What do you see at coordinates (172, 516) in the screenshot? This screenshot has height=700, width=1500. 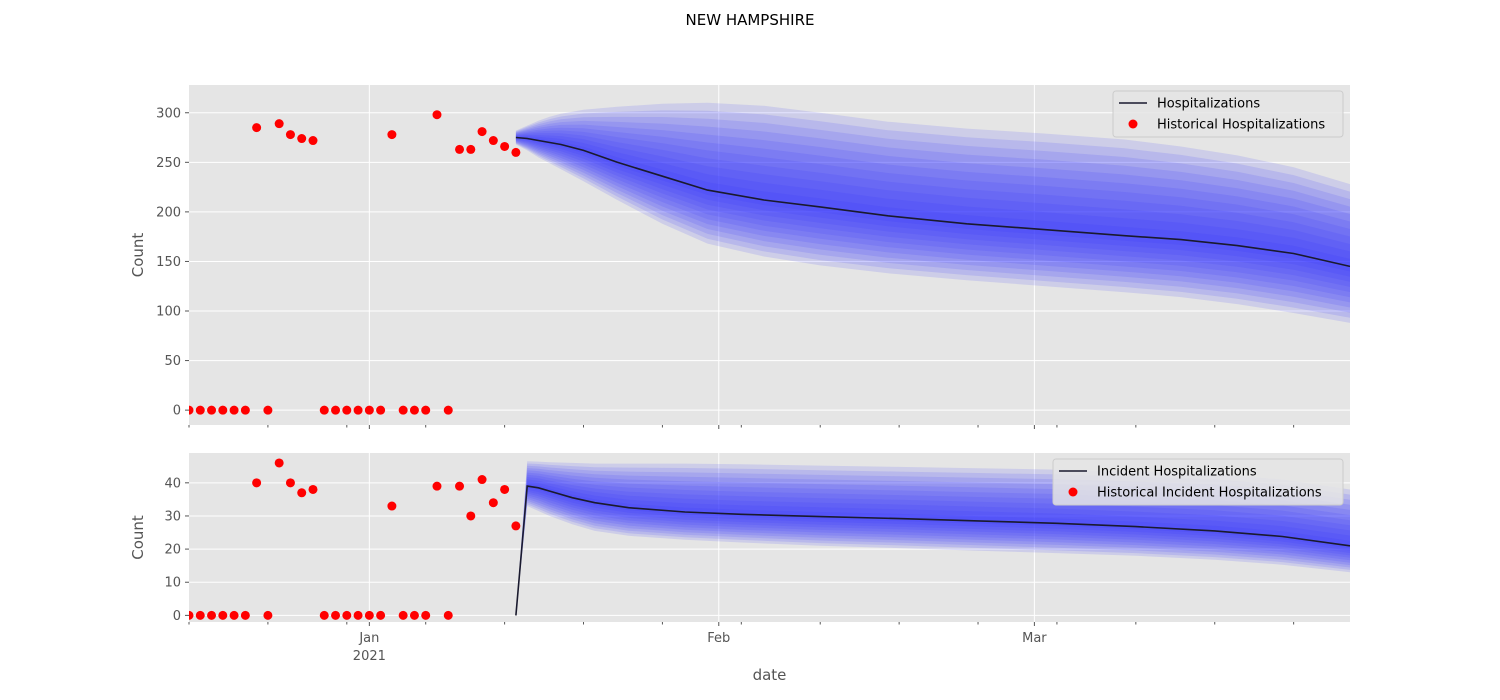 I see `y-tick-label: 30` at bounding box center [172, 516].